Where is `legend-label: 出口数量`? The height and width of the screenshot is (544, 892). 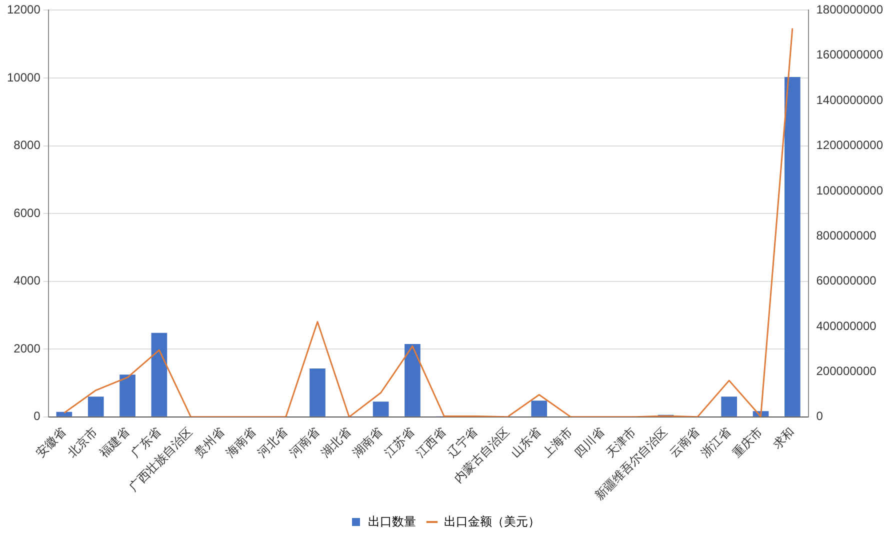
legend-label: 出口数量 is located at coordinates (392, 521).